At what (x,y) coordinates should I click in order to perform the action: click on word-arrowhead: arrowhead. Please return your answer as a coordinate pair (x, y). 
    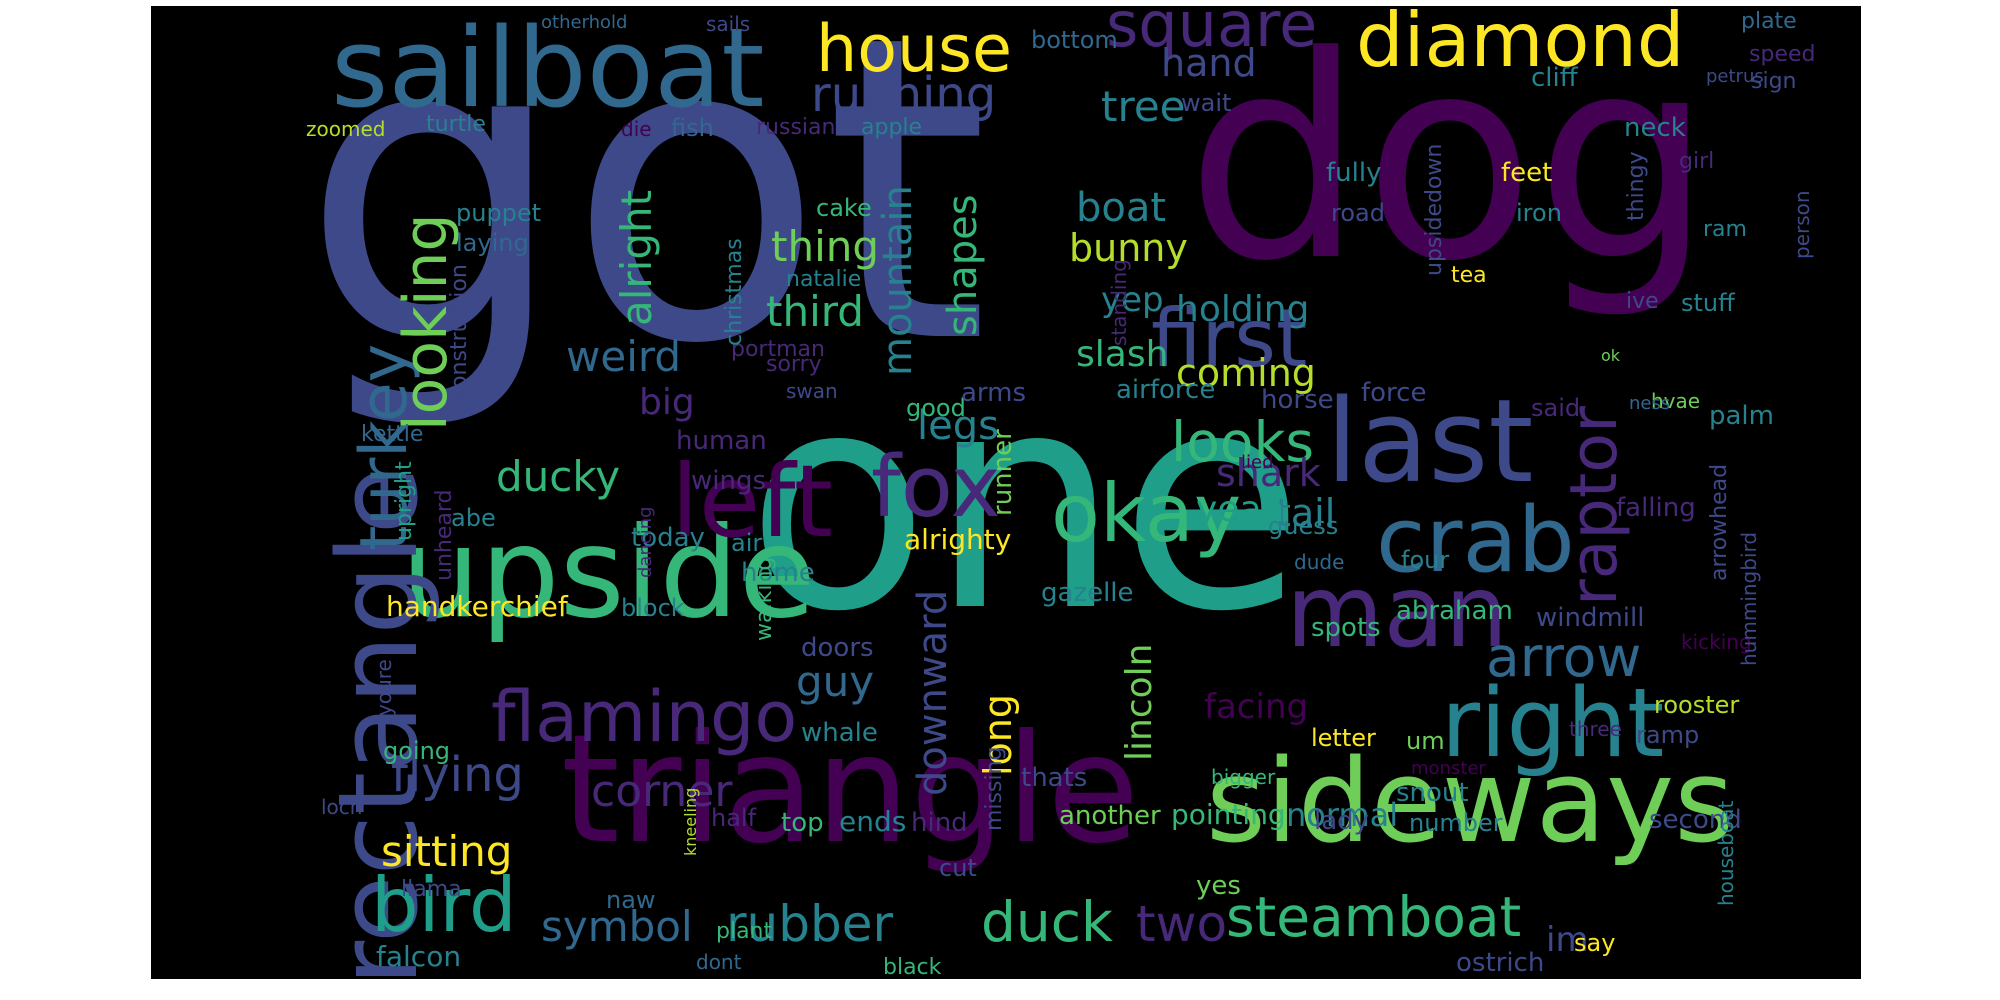
    Looking at the image, I should click on (1719, 522).